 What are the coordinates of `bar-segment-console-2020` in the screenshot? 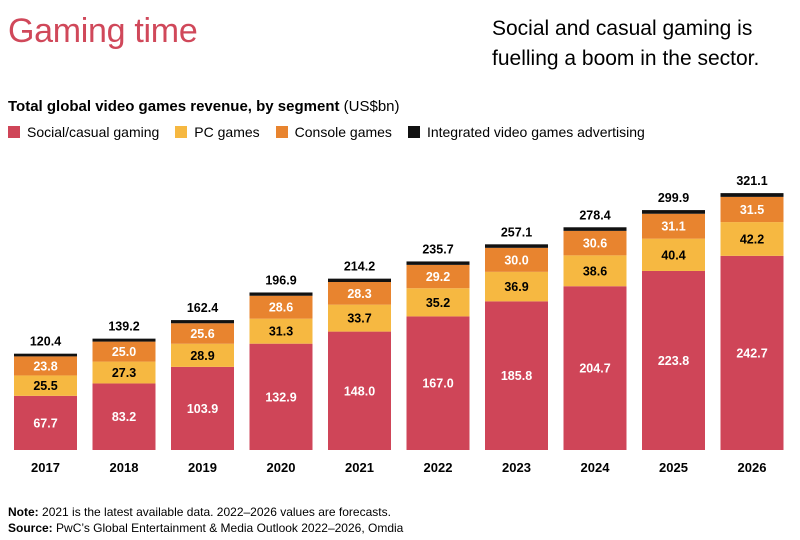 It's located at (281, 307).